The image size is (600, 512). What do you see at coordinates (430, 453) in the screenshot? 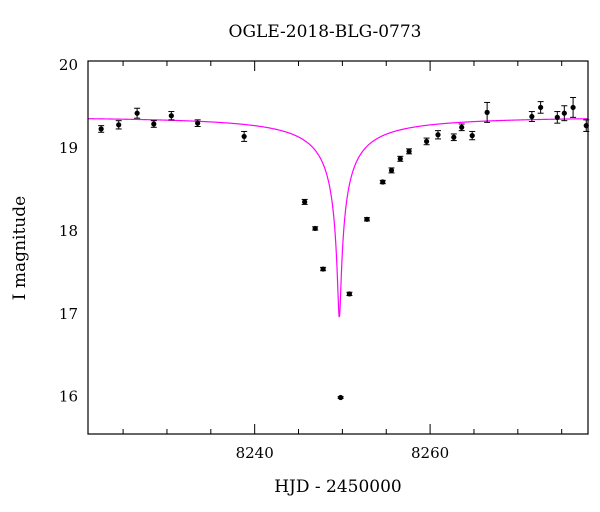
I see `x-tick-label: 8260` at bounding box center [430, 453].